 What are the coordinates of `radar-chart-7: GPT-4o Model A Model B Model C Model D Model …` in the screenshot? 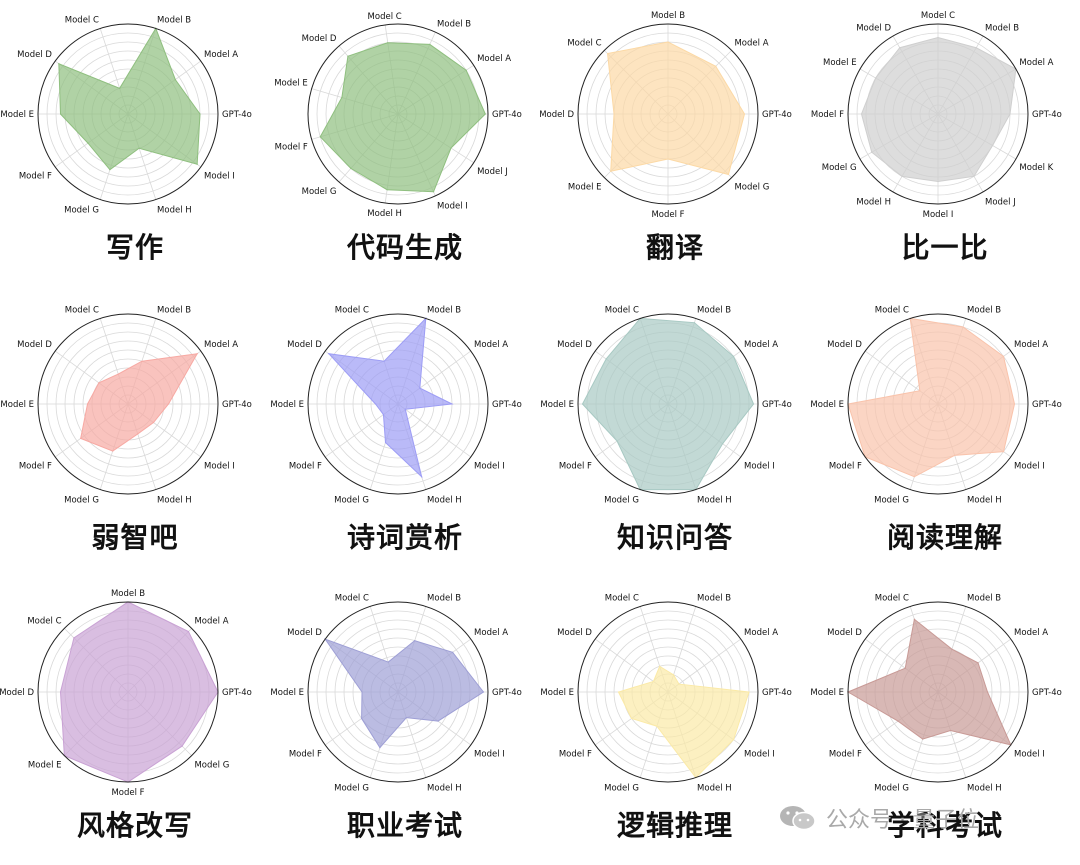 It's located at (675, 433).